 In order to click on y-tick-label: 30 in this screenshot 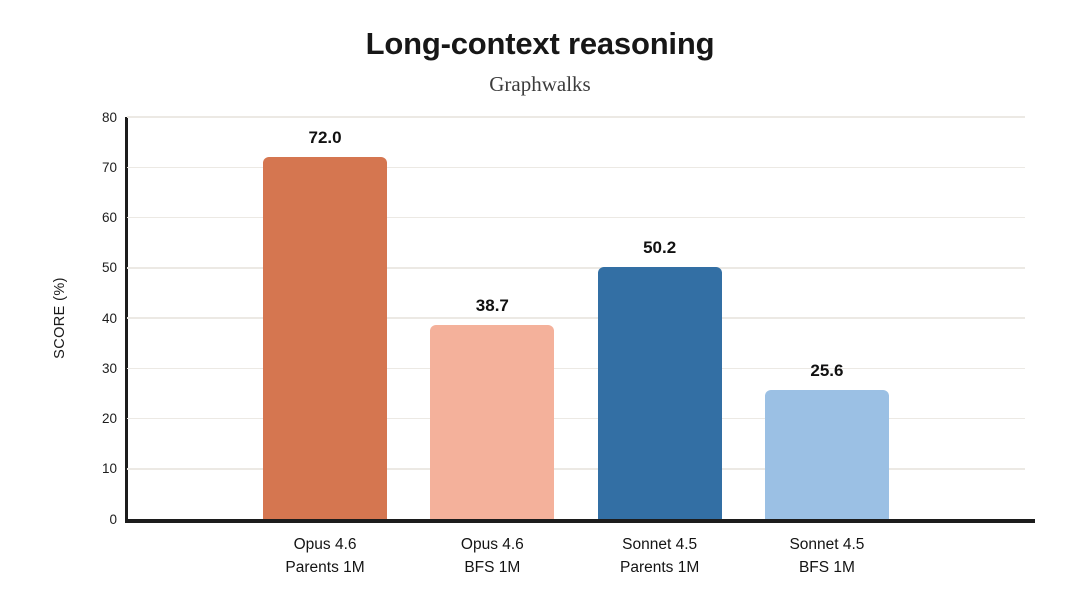, I will do `click(109, 368)`.